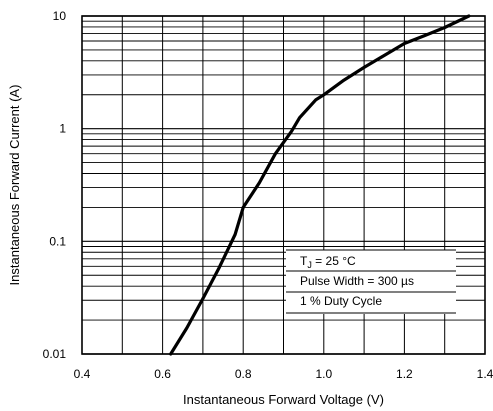  I want to click on annotation-tj: TJ = 25 °C, so click(328, 262).